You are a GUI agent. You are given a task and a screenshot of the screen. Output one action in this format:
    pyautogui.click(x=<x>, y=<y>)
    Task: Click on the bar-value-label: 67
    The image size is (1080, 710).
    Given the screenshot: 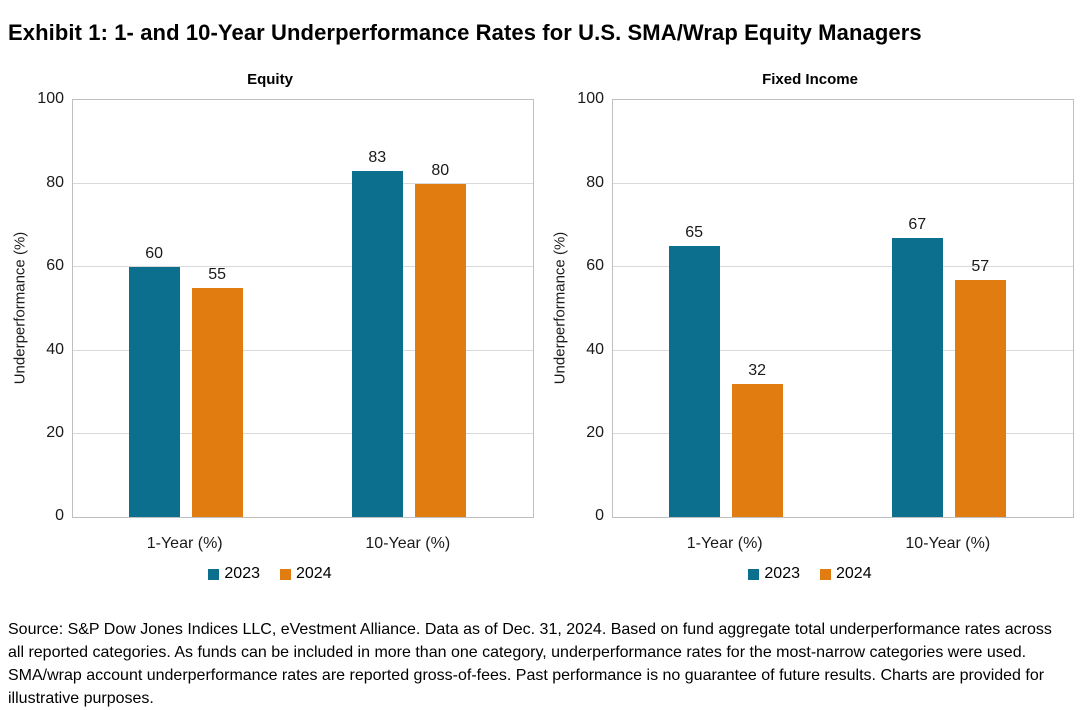 What is the action you would take?
    pyautogui.click(x=917, y=225)
    